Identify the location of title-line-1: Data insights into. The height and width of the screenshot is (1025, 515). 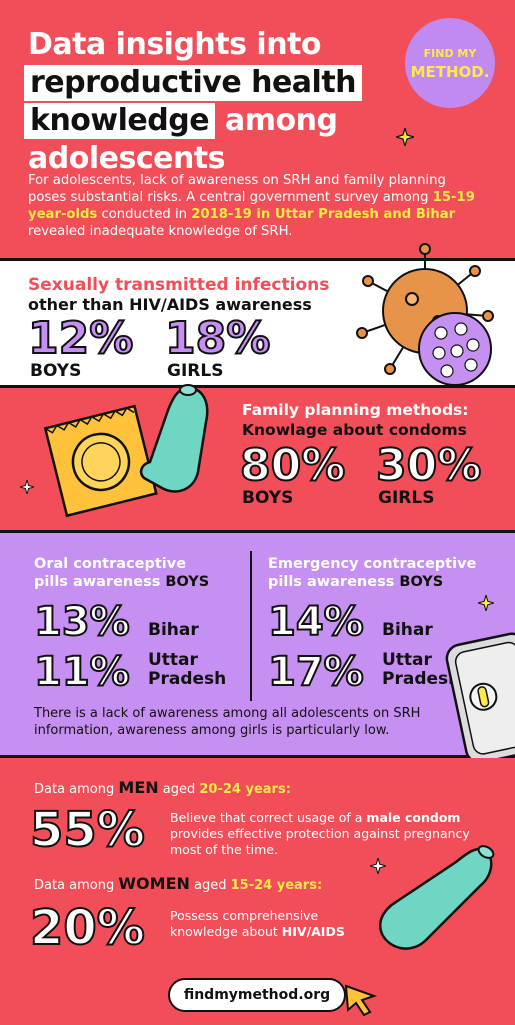
(175, 44).